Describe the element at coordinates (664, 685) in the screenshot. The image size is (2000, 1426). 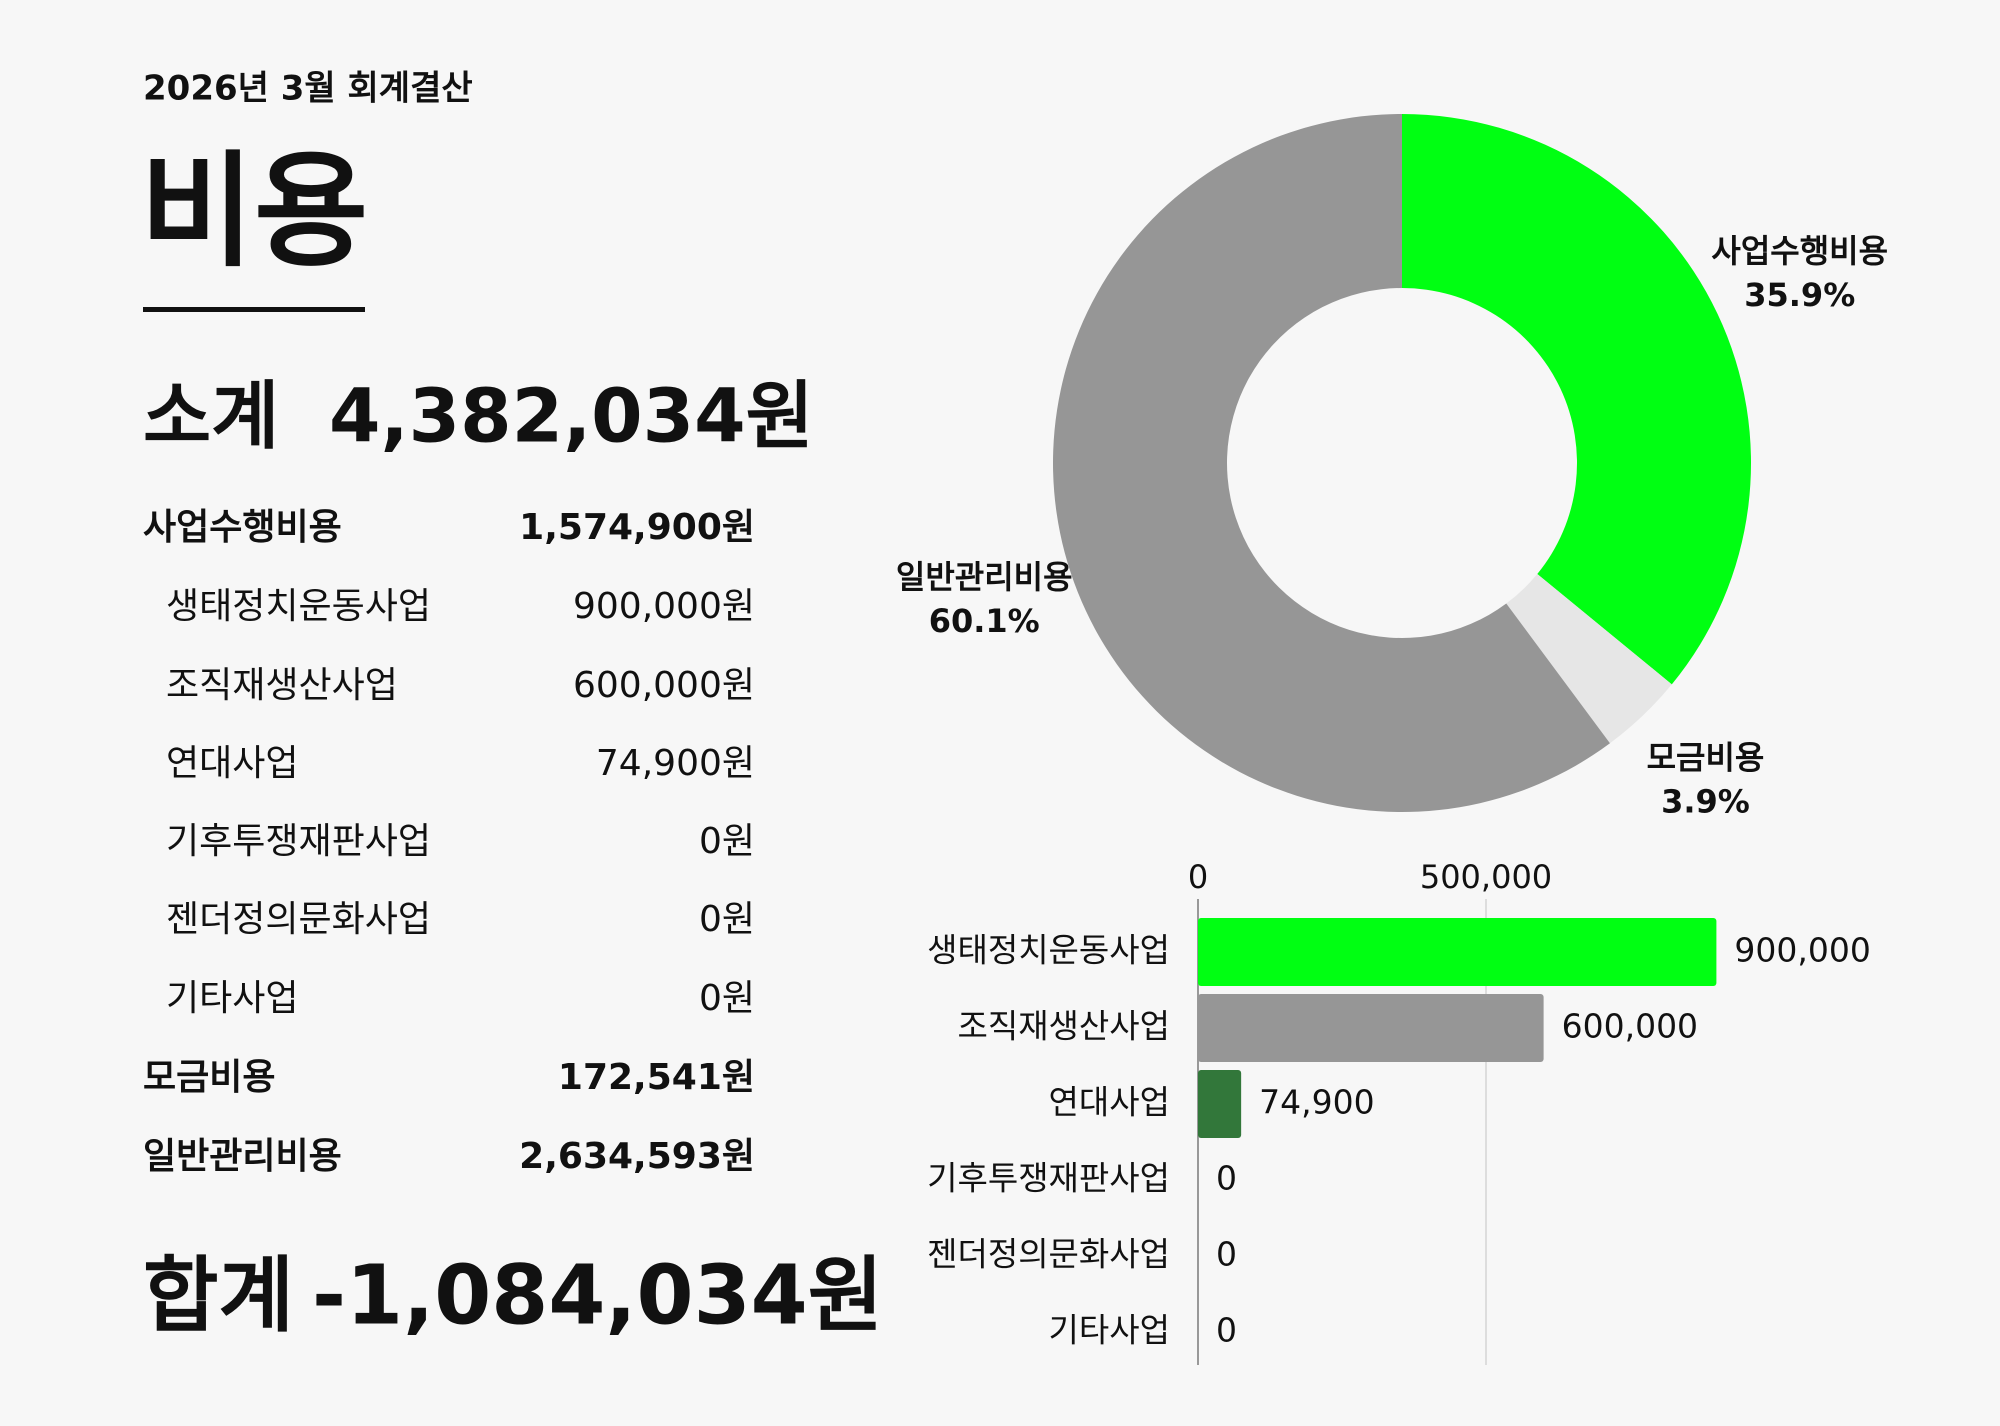
I see `row-value: 600,000원` at that location.